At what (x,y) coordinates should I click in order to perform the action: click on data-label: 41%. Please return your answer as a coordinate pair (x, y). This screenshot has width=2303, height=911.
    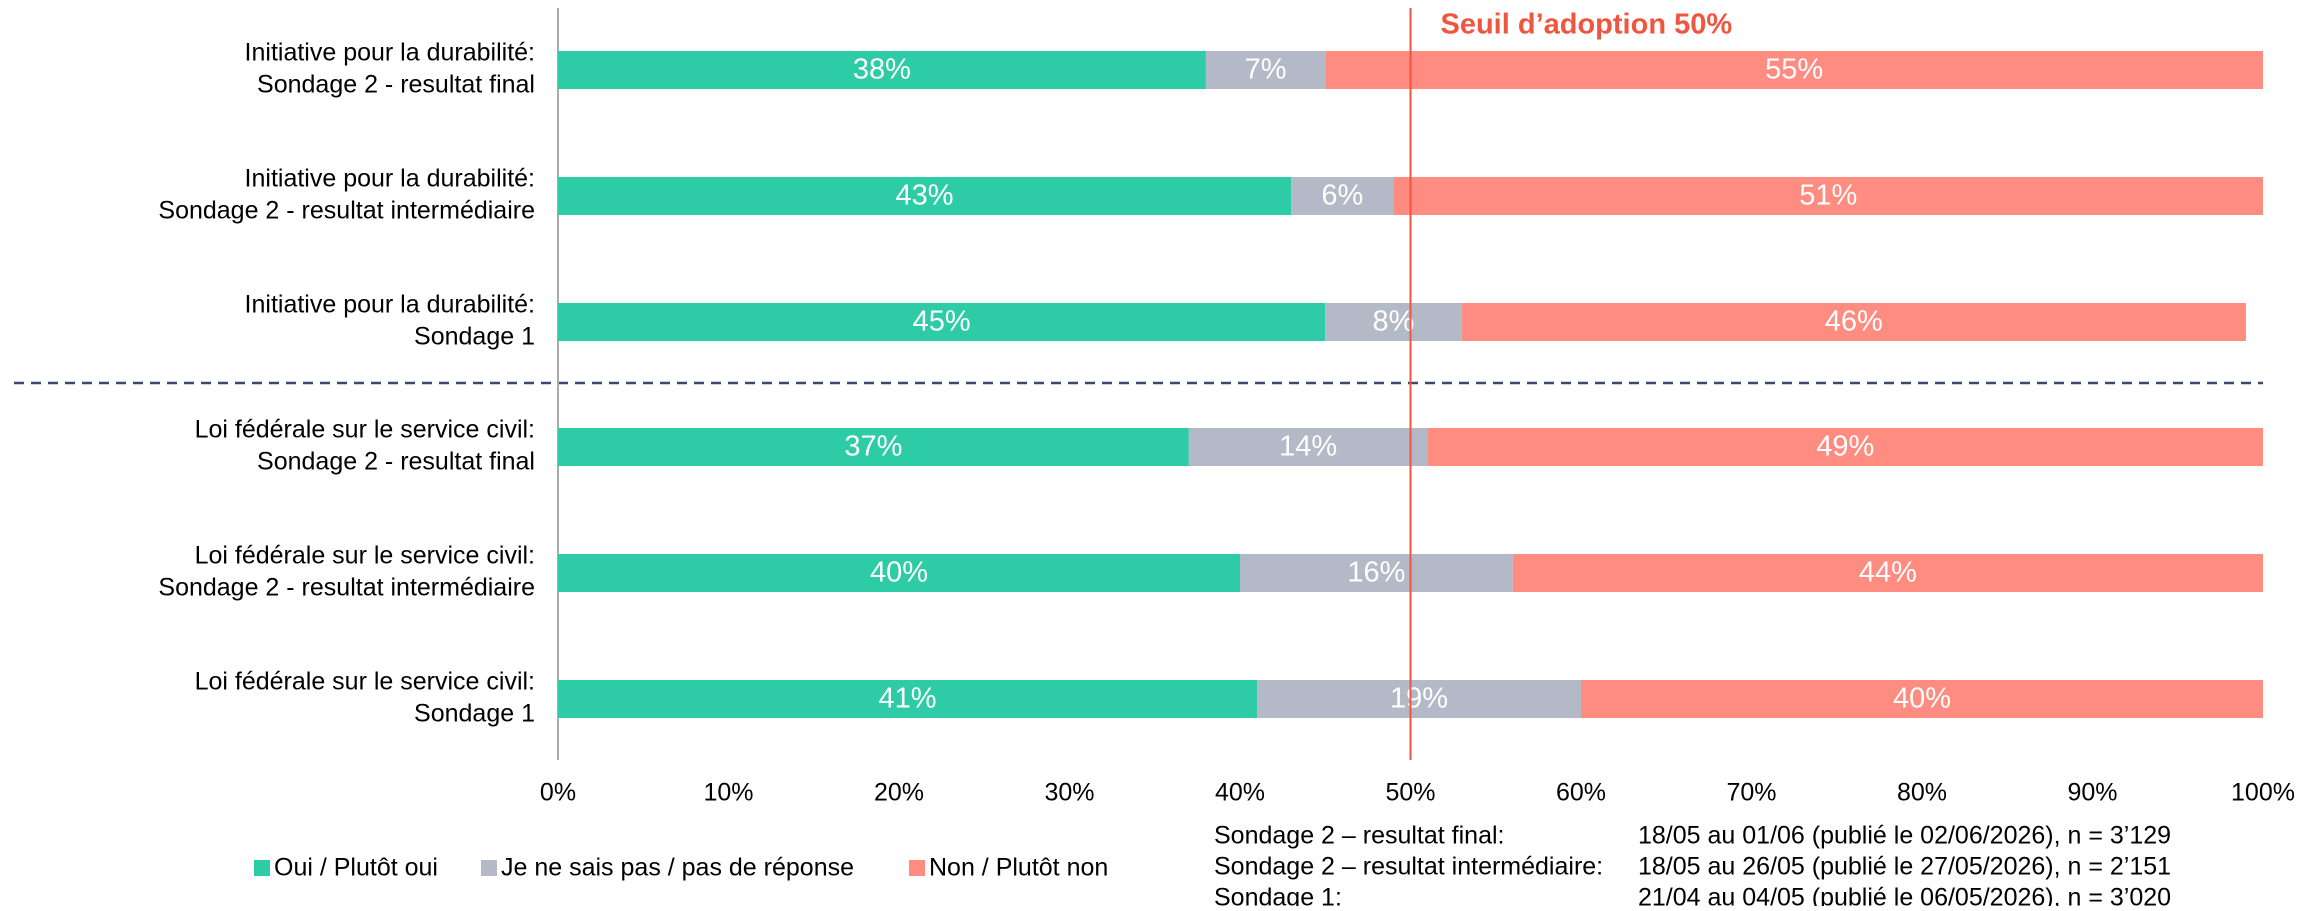
    Looking at the image, I should click on (908, 699).